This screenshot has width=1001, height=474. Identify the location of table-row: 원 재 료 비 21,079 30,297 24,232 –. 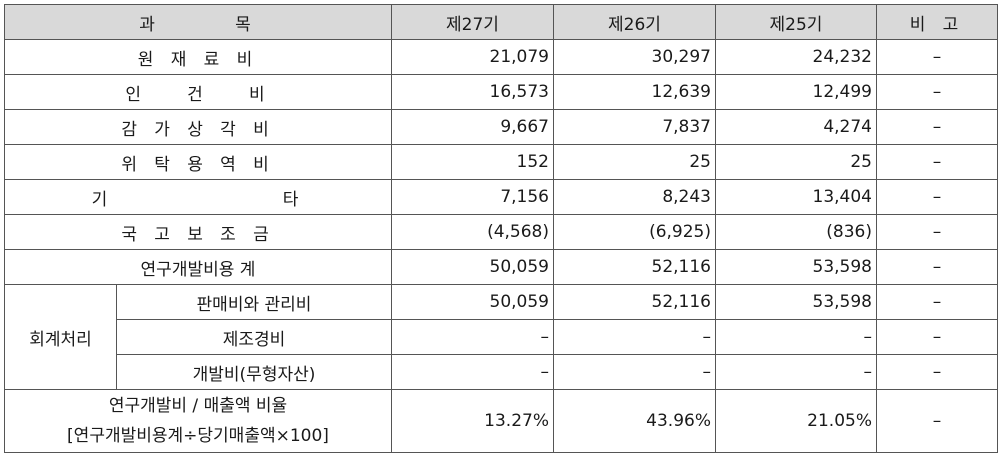
(501, 57).